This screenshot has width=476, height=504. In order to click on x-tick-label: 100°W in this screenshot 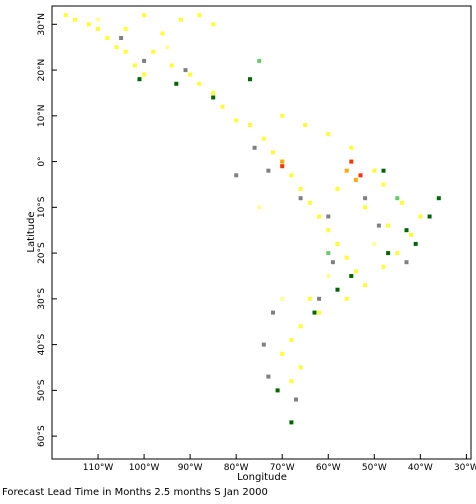, I will do `click(144, 468)`.